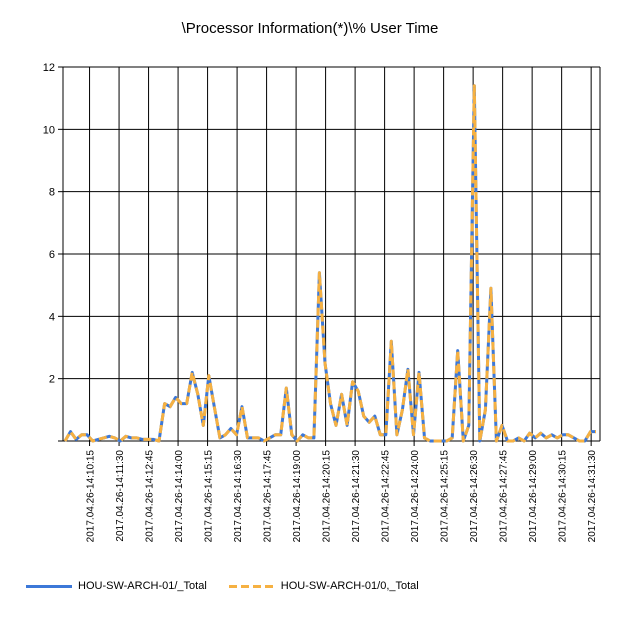  What do you see at coordinates (268, 496) in the screenshot?
I see `x-tick-label: 2017.04.26-14:17:45` at bounding box center [268, 496].